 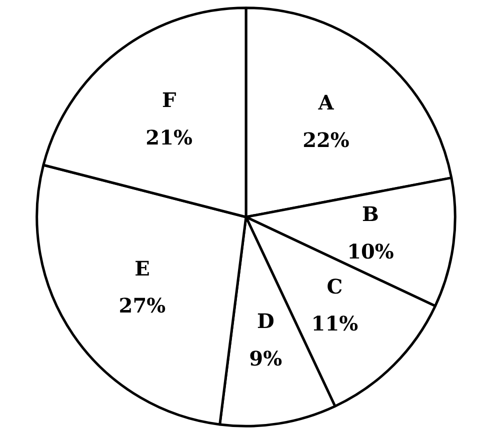 I want to click on slice-label: A, so click(x=325, y=102).